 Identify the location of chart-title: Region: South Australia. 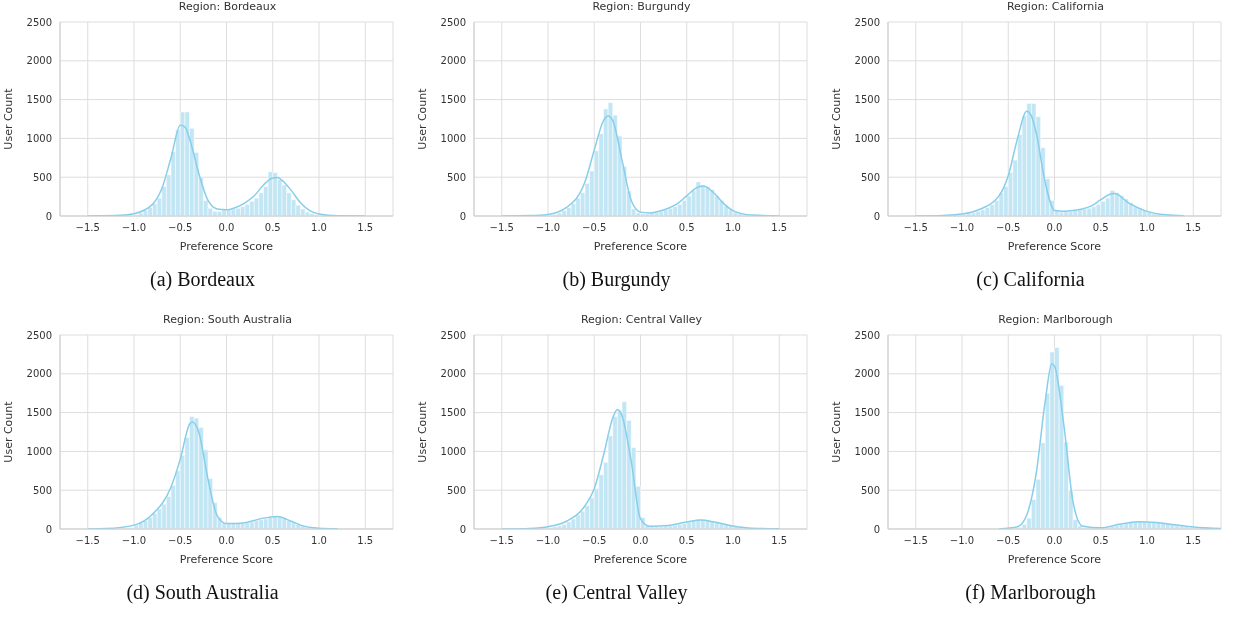
(227, 320).